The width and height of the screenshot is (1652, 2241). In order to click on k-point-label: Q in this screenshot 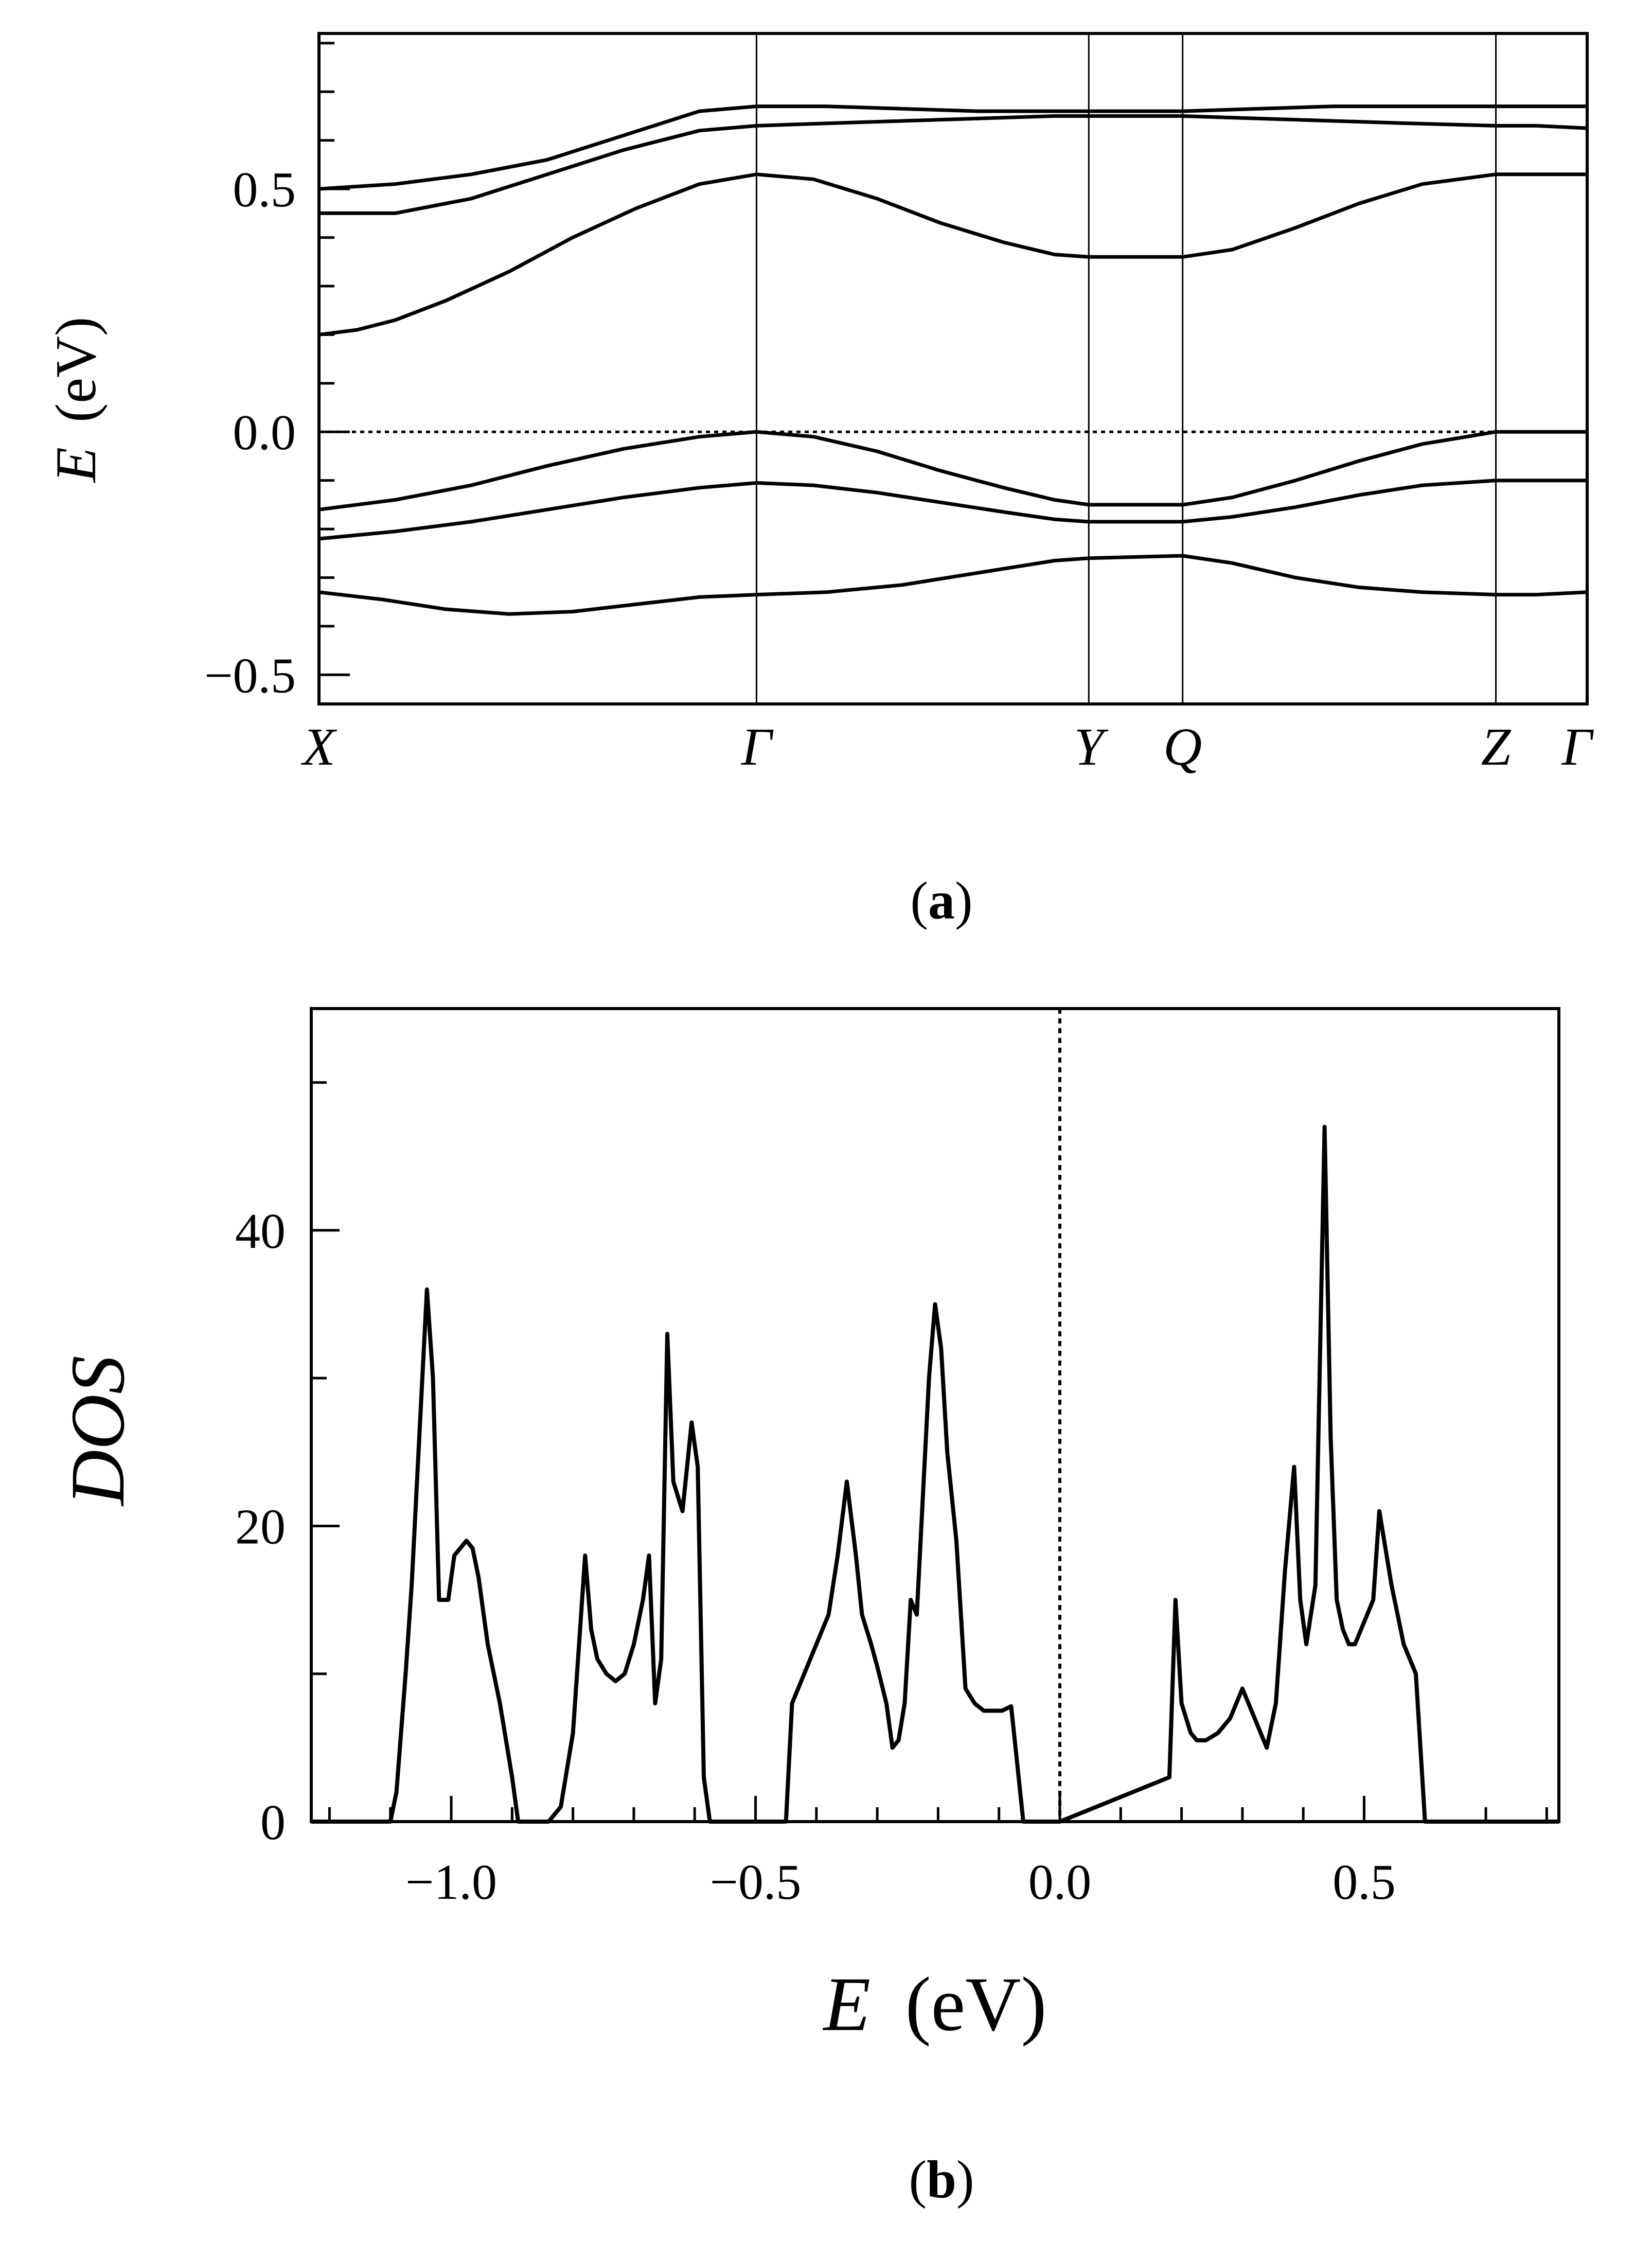, I will do `click(1182, 747)`.